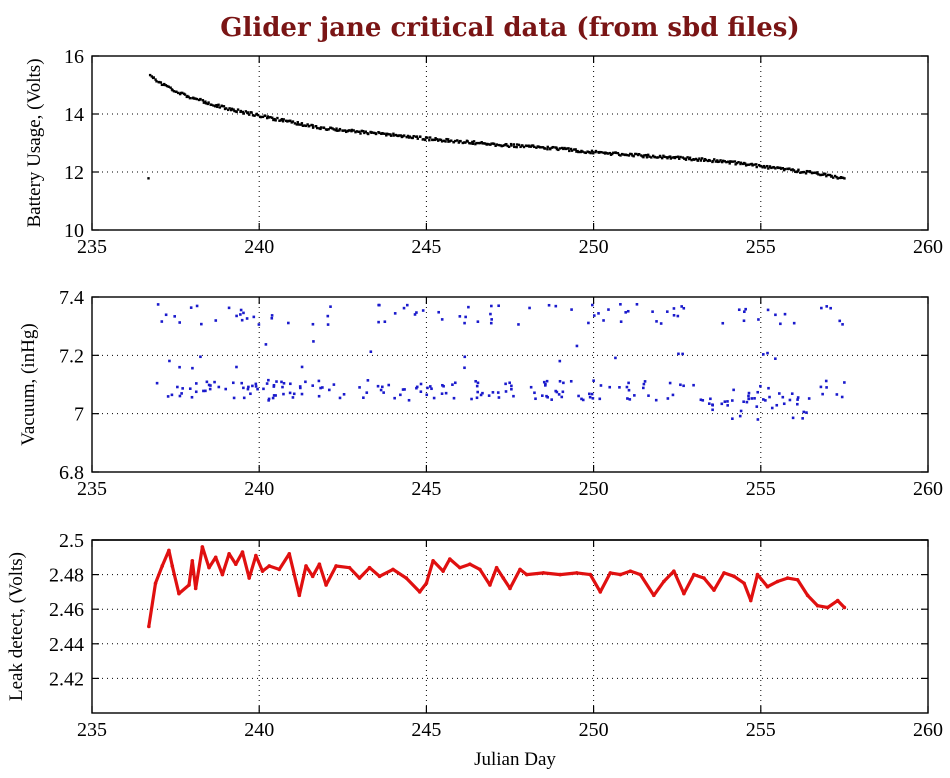 The height and width of the screenshot is (778, 950). Describe the element at coordinates (92, 247) in the screenshot. I see `x-tick-label: 235` at that location.